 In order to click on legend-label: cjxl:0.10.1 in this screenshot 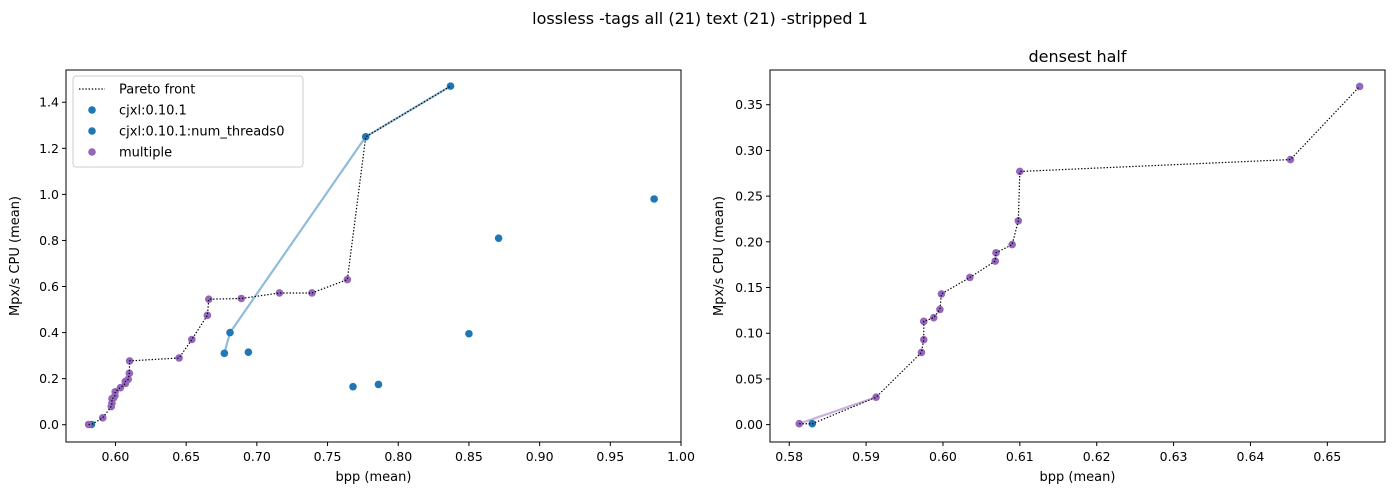, I will do `click(153, 111)`.